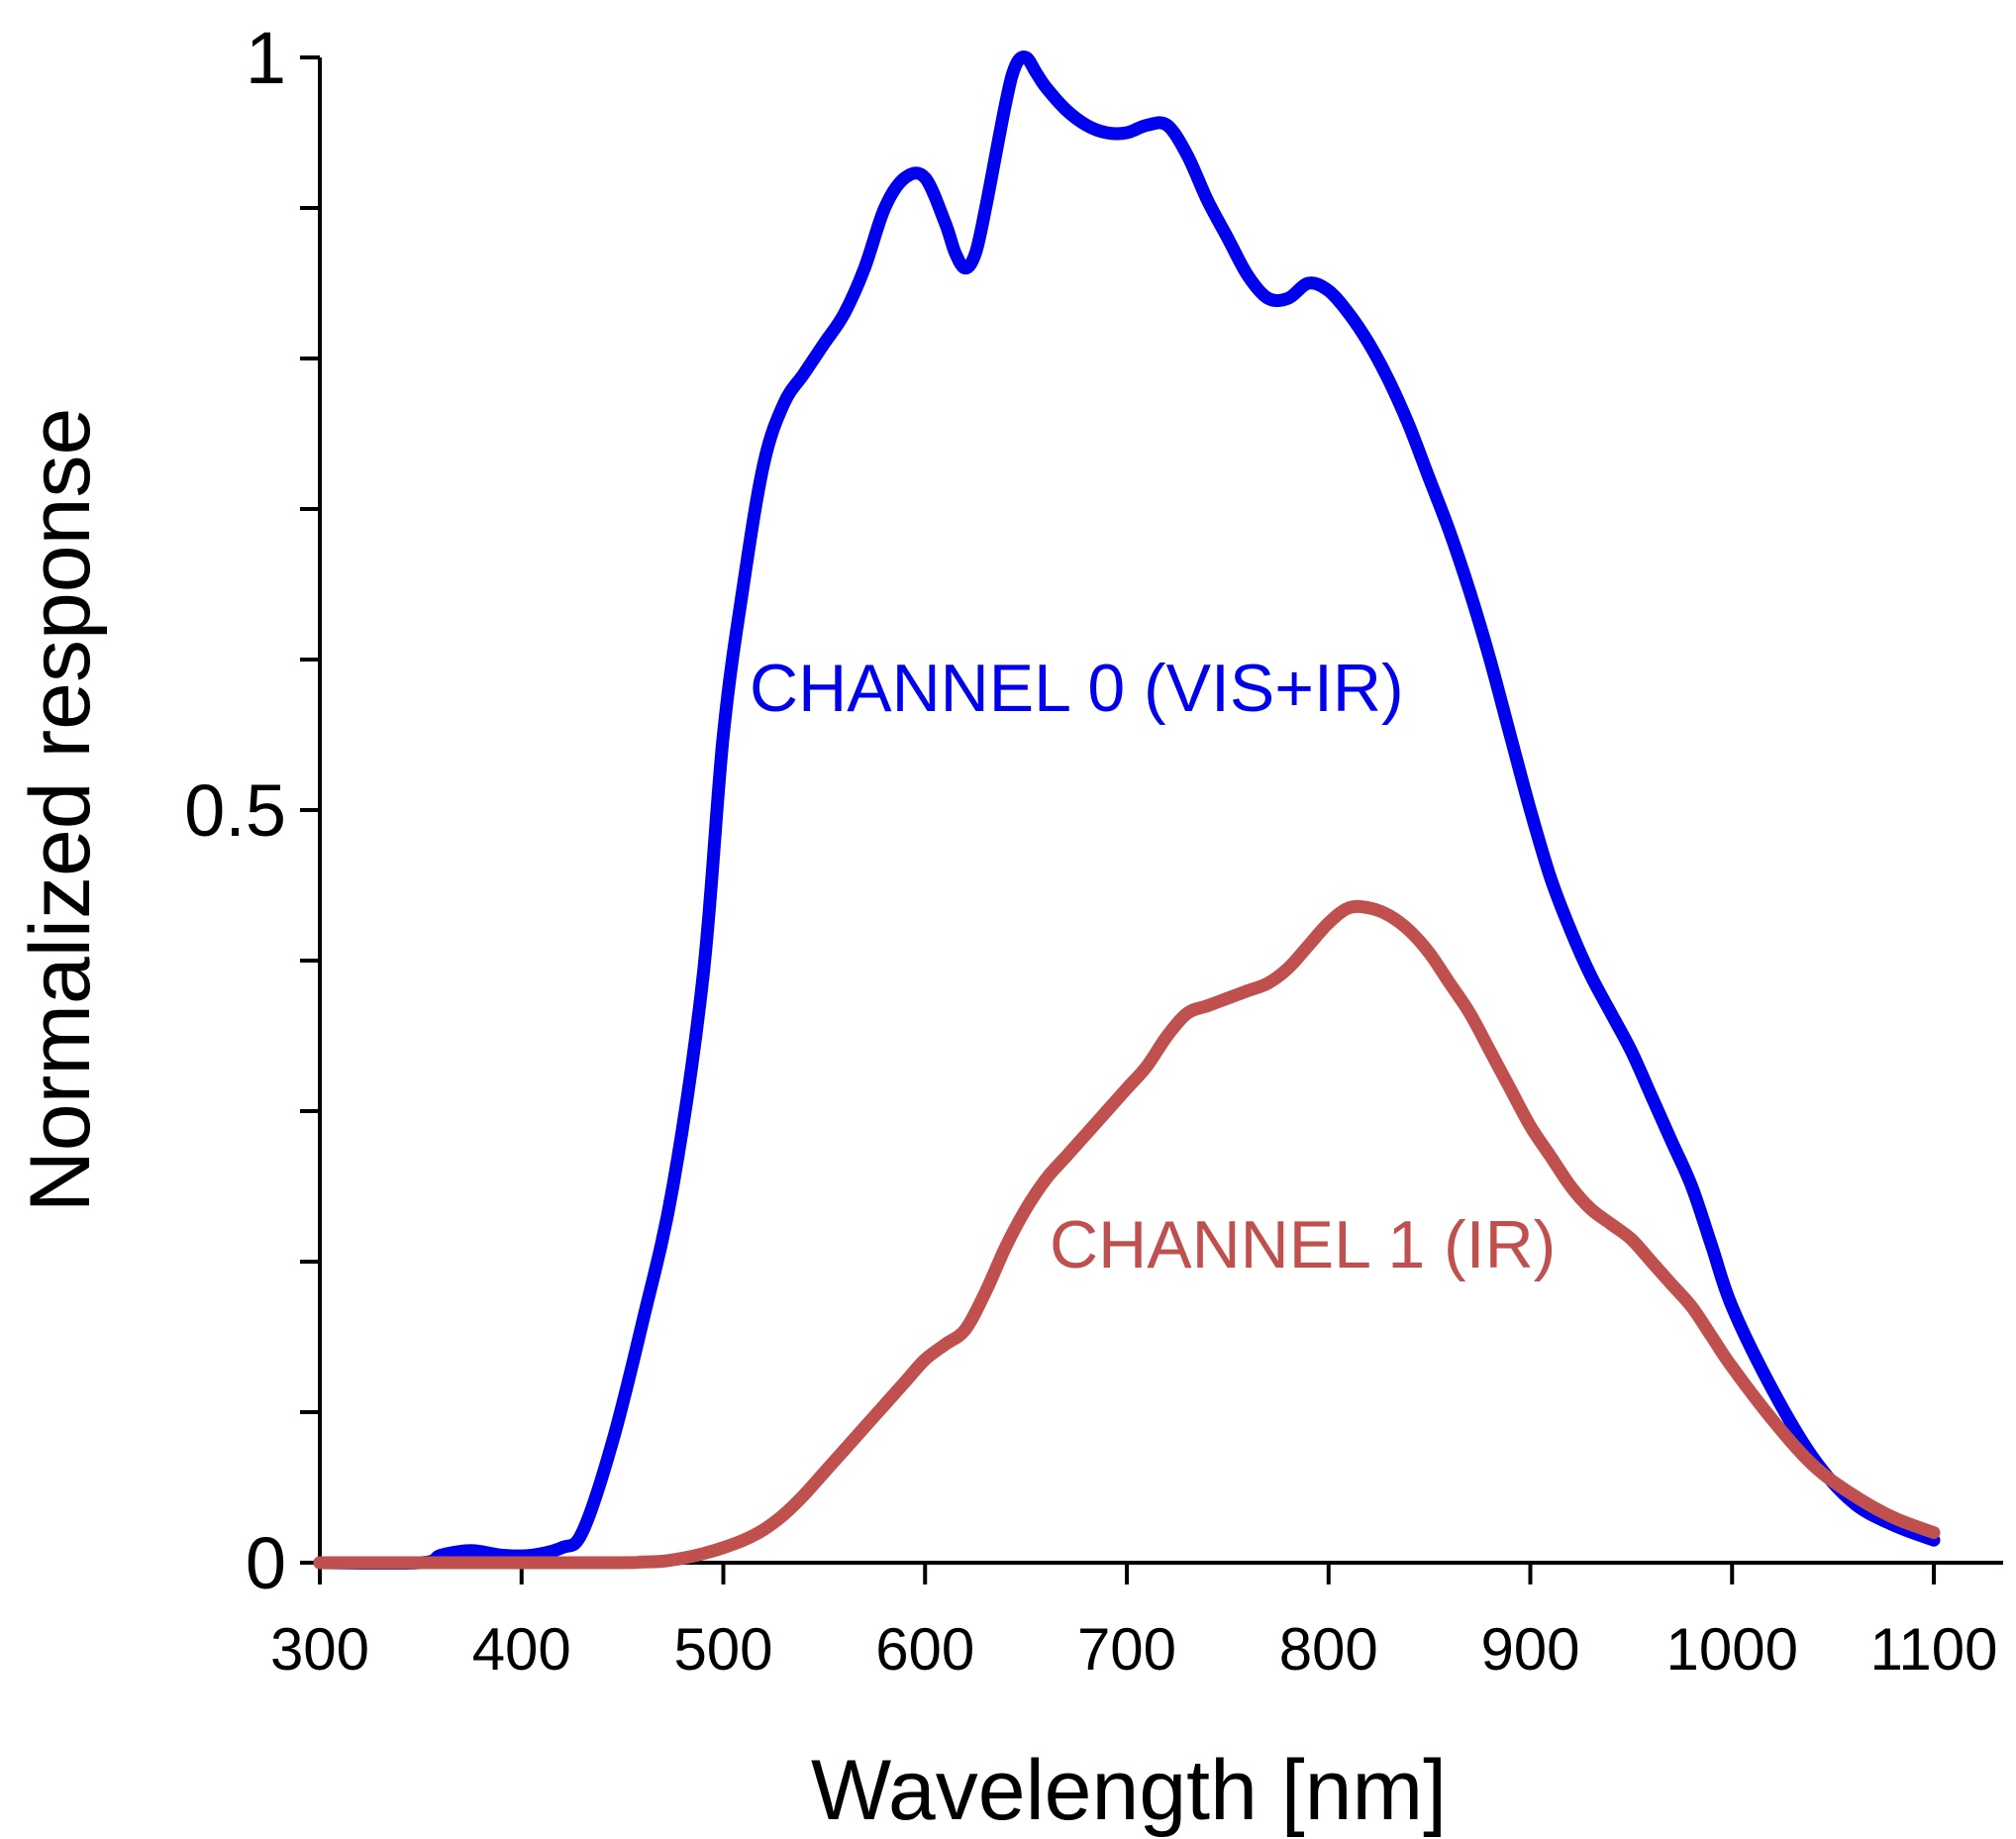 The image size is (2016, 1839). What do you see at coordinates (1126, 1650) in the screenshot?
I see `x-tick-label: 700` at bounding box center [1126, 1650].